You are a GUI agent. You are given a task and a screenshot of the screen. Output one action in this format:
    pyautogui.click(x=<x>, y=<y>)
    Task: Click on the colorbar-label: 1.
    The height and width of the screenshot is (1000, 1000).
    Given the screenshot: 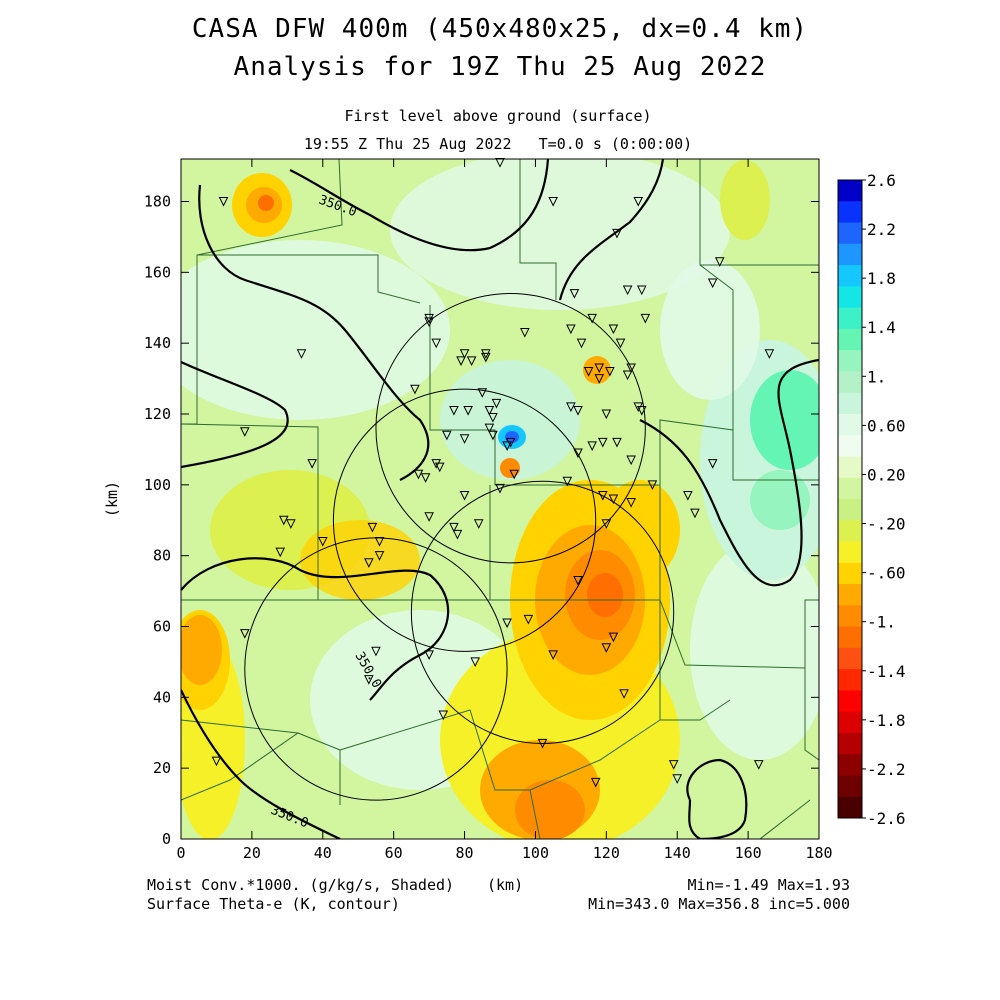 What is the action you would take?
    pyautogui.click(x=876, y=376)
    